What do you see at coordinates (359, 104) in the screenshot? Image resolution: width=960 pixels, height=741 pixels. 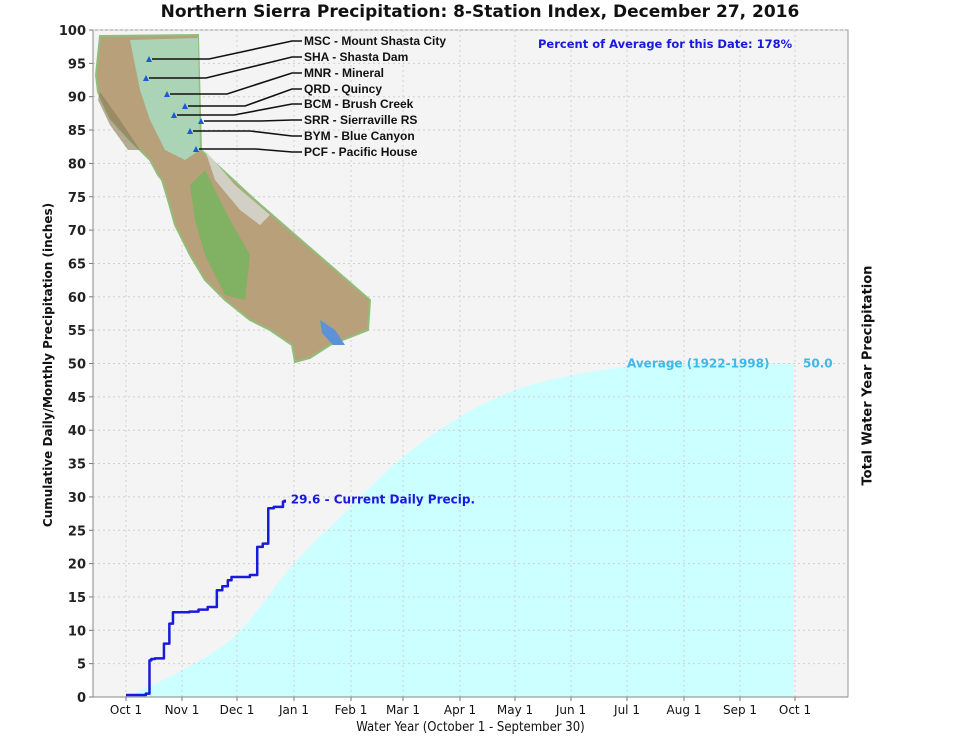 I see `station-label-bcm: BCM - Brush Creek` at bounding box center [359, 104].